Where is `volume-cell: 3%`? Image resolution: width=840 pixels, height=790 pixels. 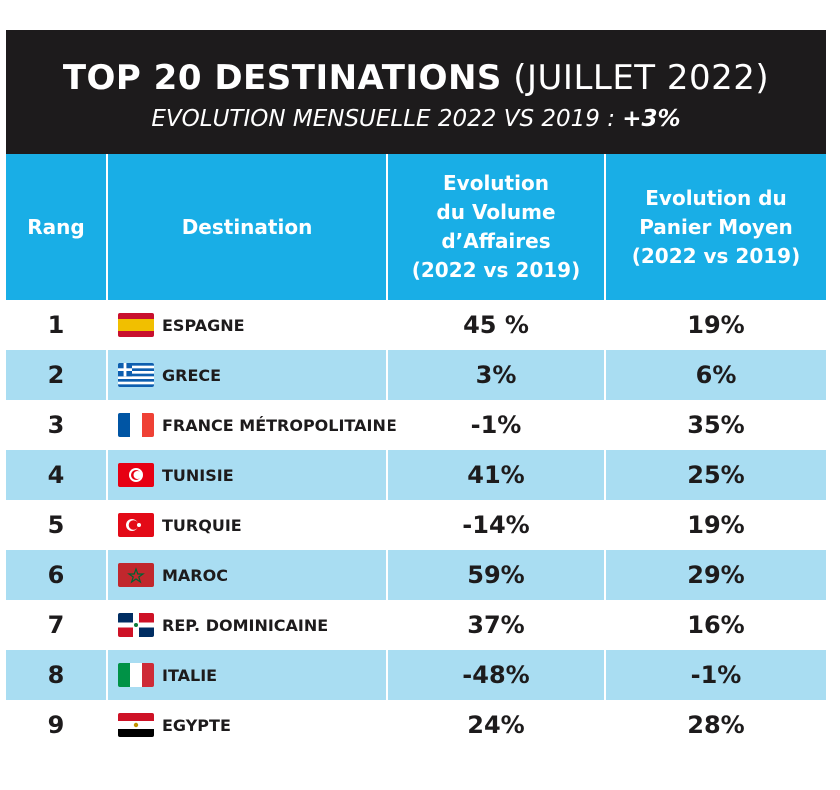
volume-cell: 3% is located at coordinates (496, 375).